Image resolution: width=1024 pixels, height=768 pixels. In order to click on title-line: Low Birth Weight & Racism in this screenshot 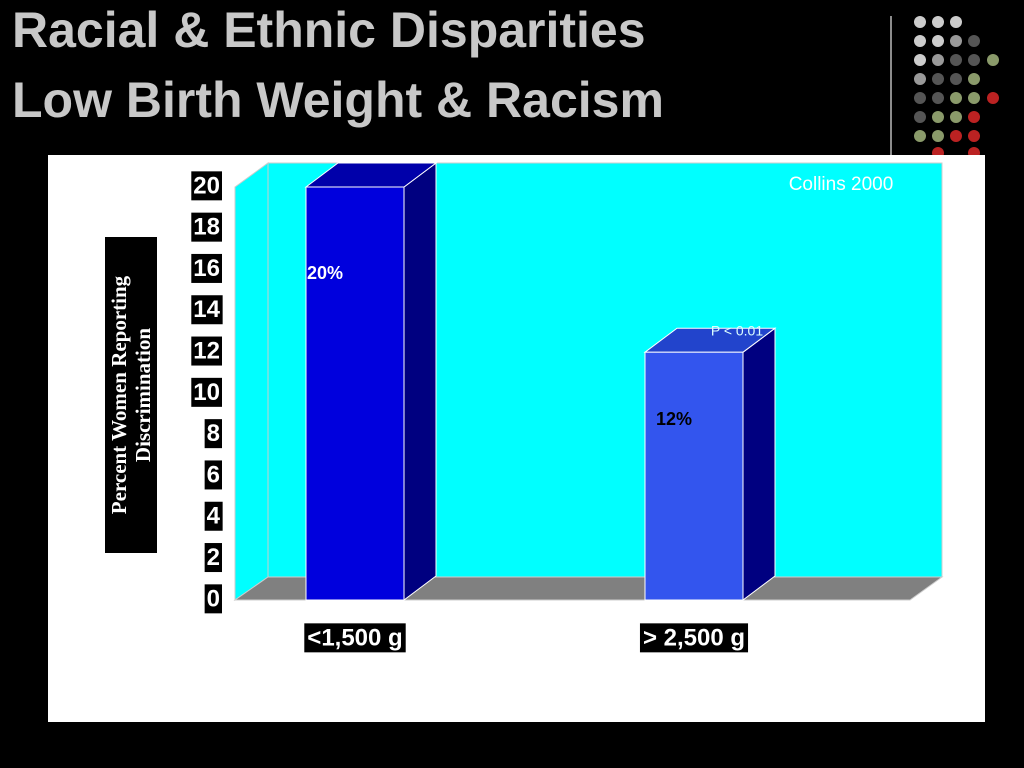, I will do `click(338, 100)`.